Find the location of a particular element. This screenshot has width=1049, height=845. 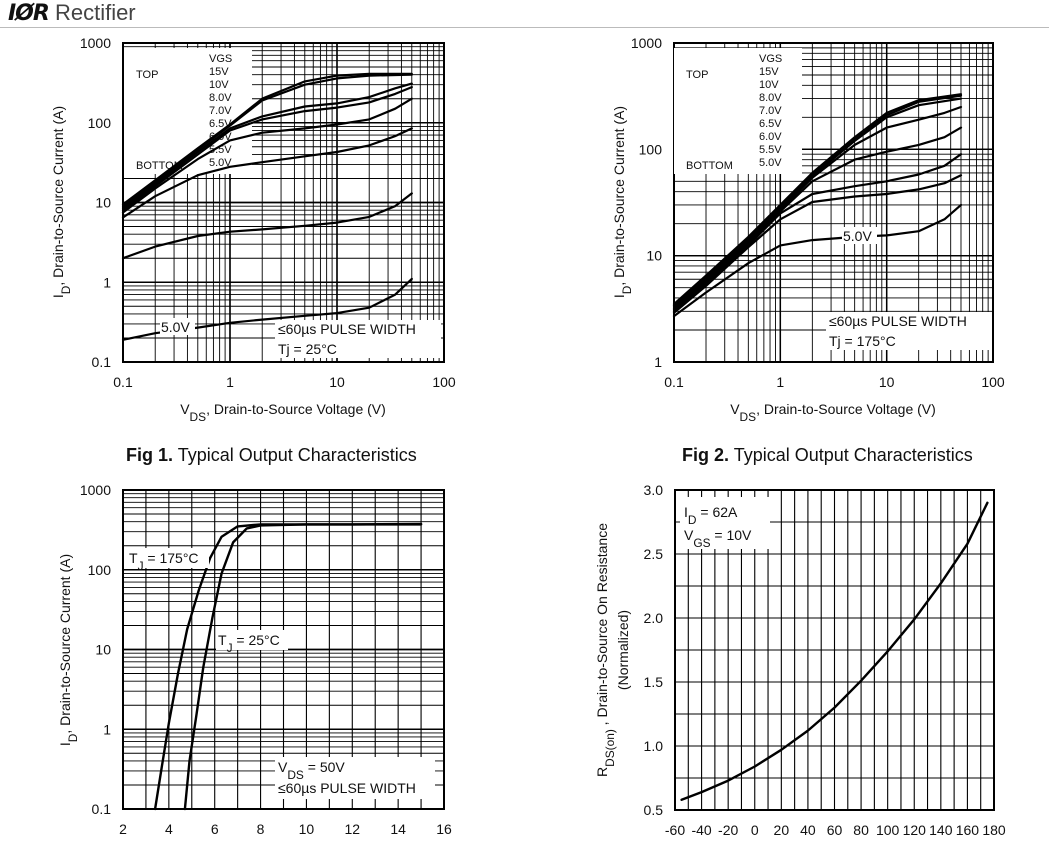

fig2-caption-text: Typical Output Characteristics is located at coordinates (853, 455).